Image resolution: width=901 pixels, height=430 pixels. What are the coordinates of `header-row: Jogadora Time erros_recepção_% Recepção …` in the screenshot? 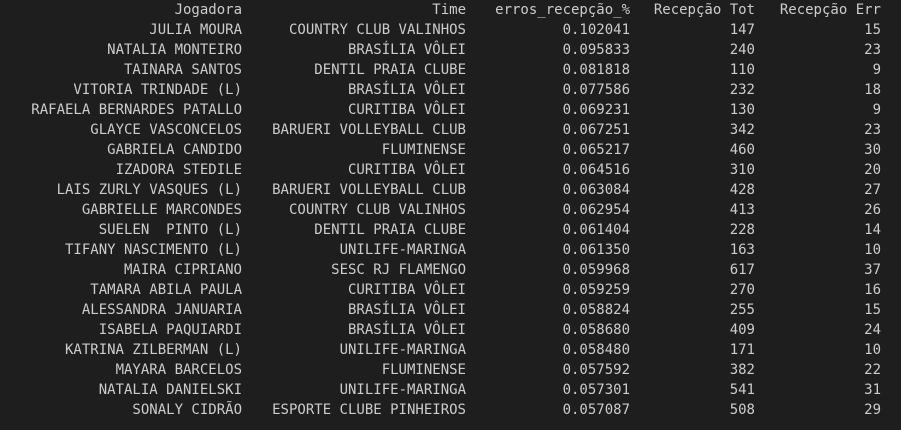 It's located at (450, 10).